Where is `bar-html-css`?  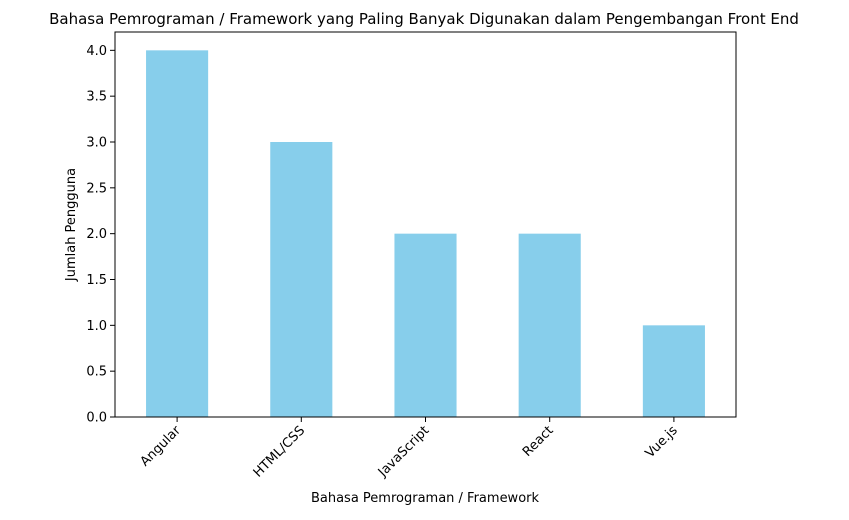 bar-html-css is located at coordinates (301, 279).